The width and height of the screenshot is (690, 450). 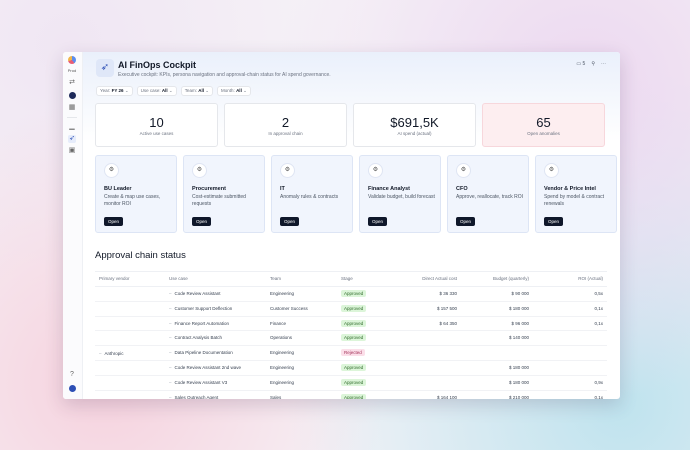 What do you see at coordinates (72, 150) in the screenshot?
I see `apps-icon: ▣` at bounding box center [72, 150].